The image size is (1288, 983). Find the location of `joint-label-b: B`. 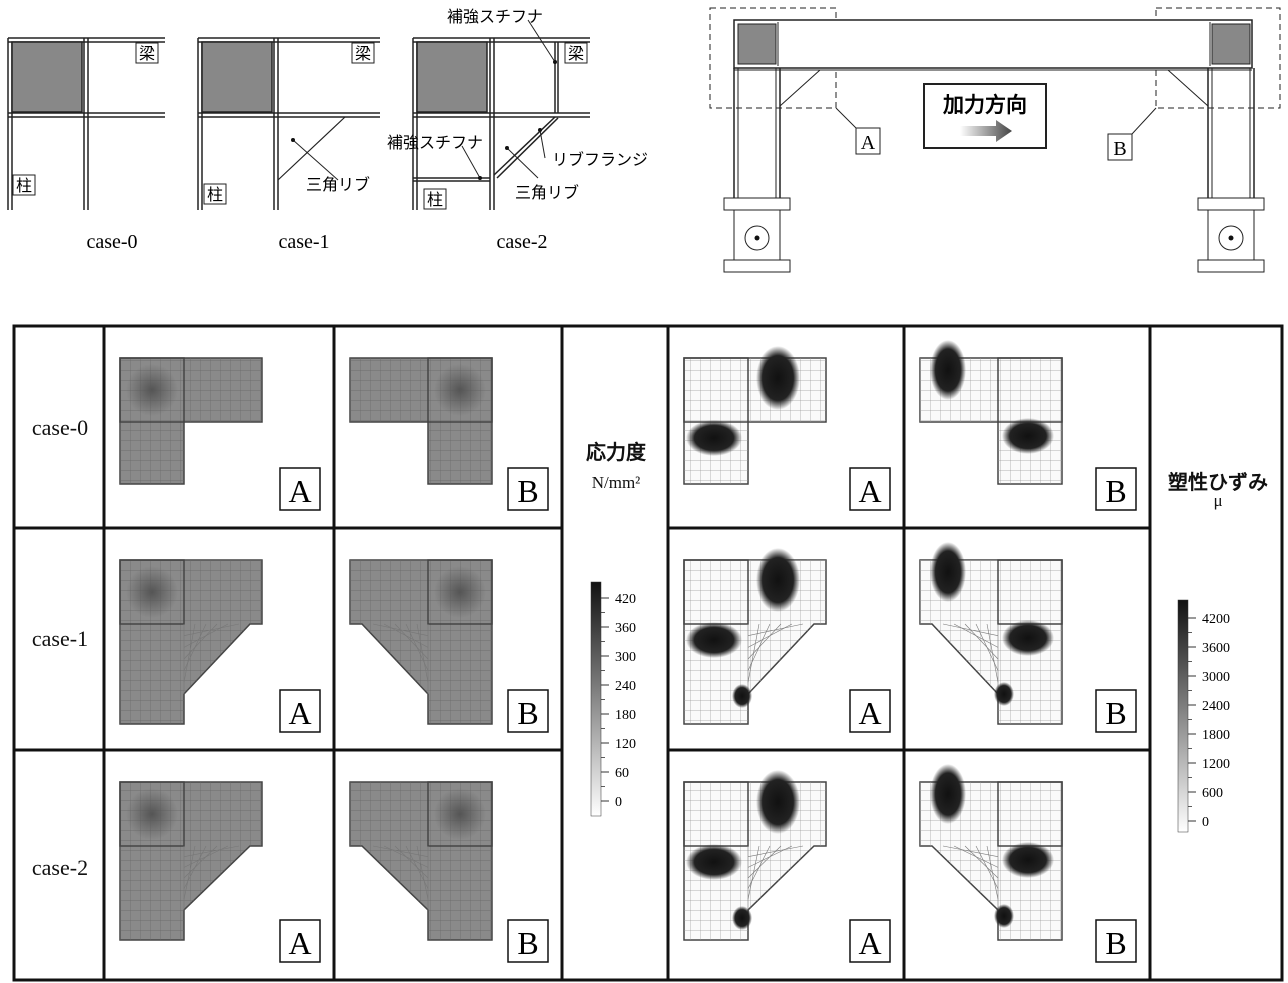

joint-label-b: B is located at coordinates (1119, 149).